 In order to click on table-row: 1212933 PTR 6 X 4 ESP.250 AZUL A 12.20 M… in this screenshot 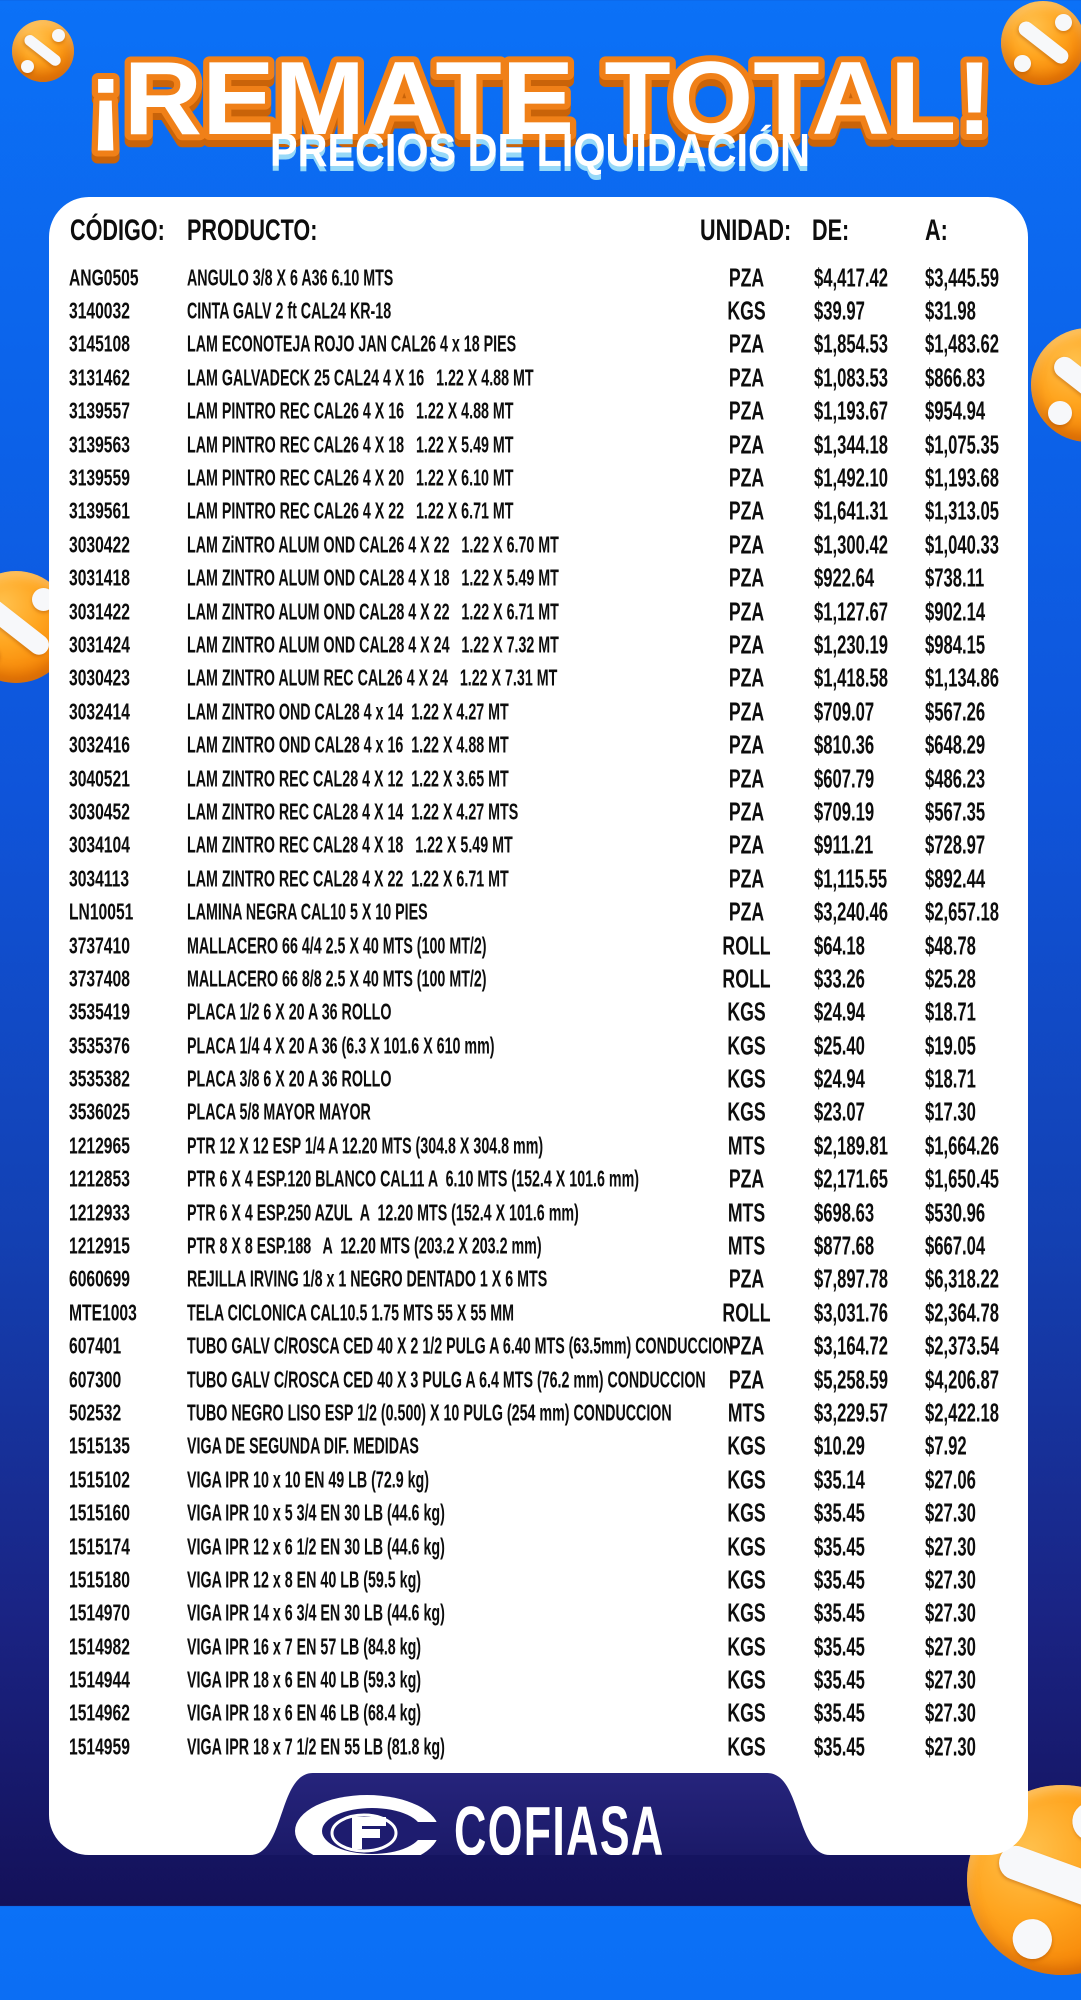, I will do `click(538, 1212)`.